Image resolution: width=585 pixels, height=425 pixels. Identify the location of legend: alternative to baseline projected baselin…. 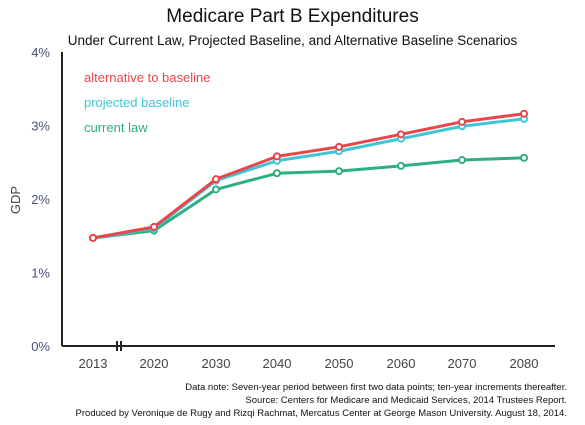
(147, 102).